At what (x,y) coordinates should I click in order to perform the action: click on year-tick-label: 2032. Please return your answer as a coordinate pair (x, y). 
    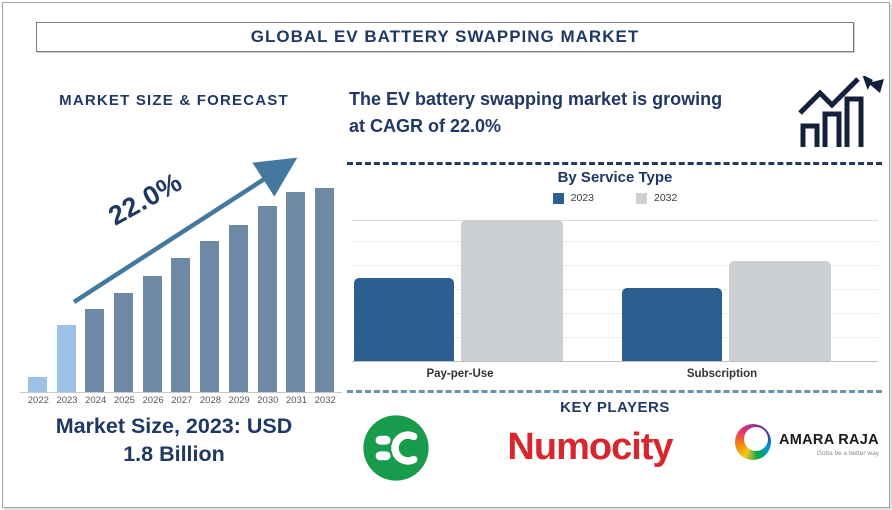
    Looking at the image, I should click on (325, 400).